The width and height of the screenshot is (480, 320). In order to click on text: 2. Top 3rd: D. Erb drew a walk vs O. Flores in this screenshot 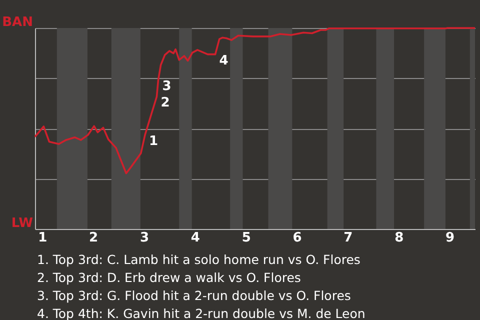, I will do `click(169, 277)`.